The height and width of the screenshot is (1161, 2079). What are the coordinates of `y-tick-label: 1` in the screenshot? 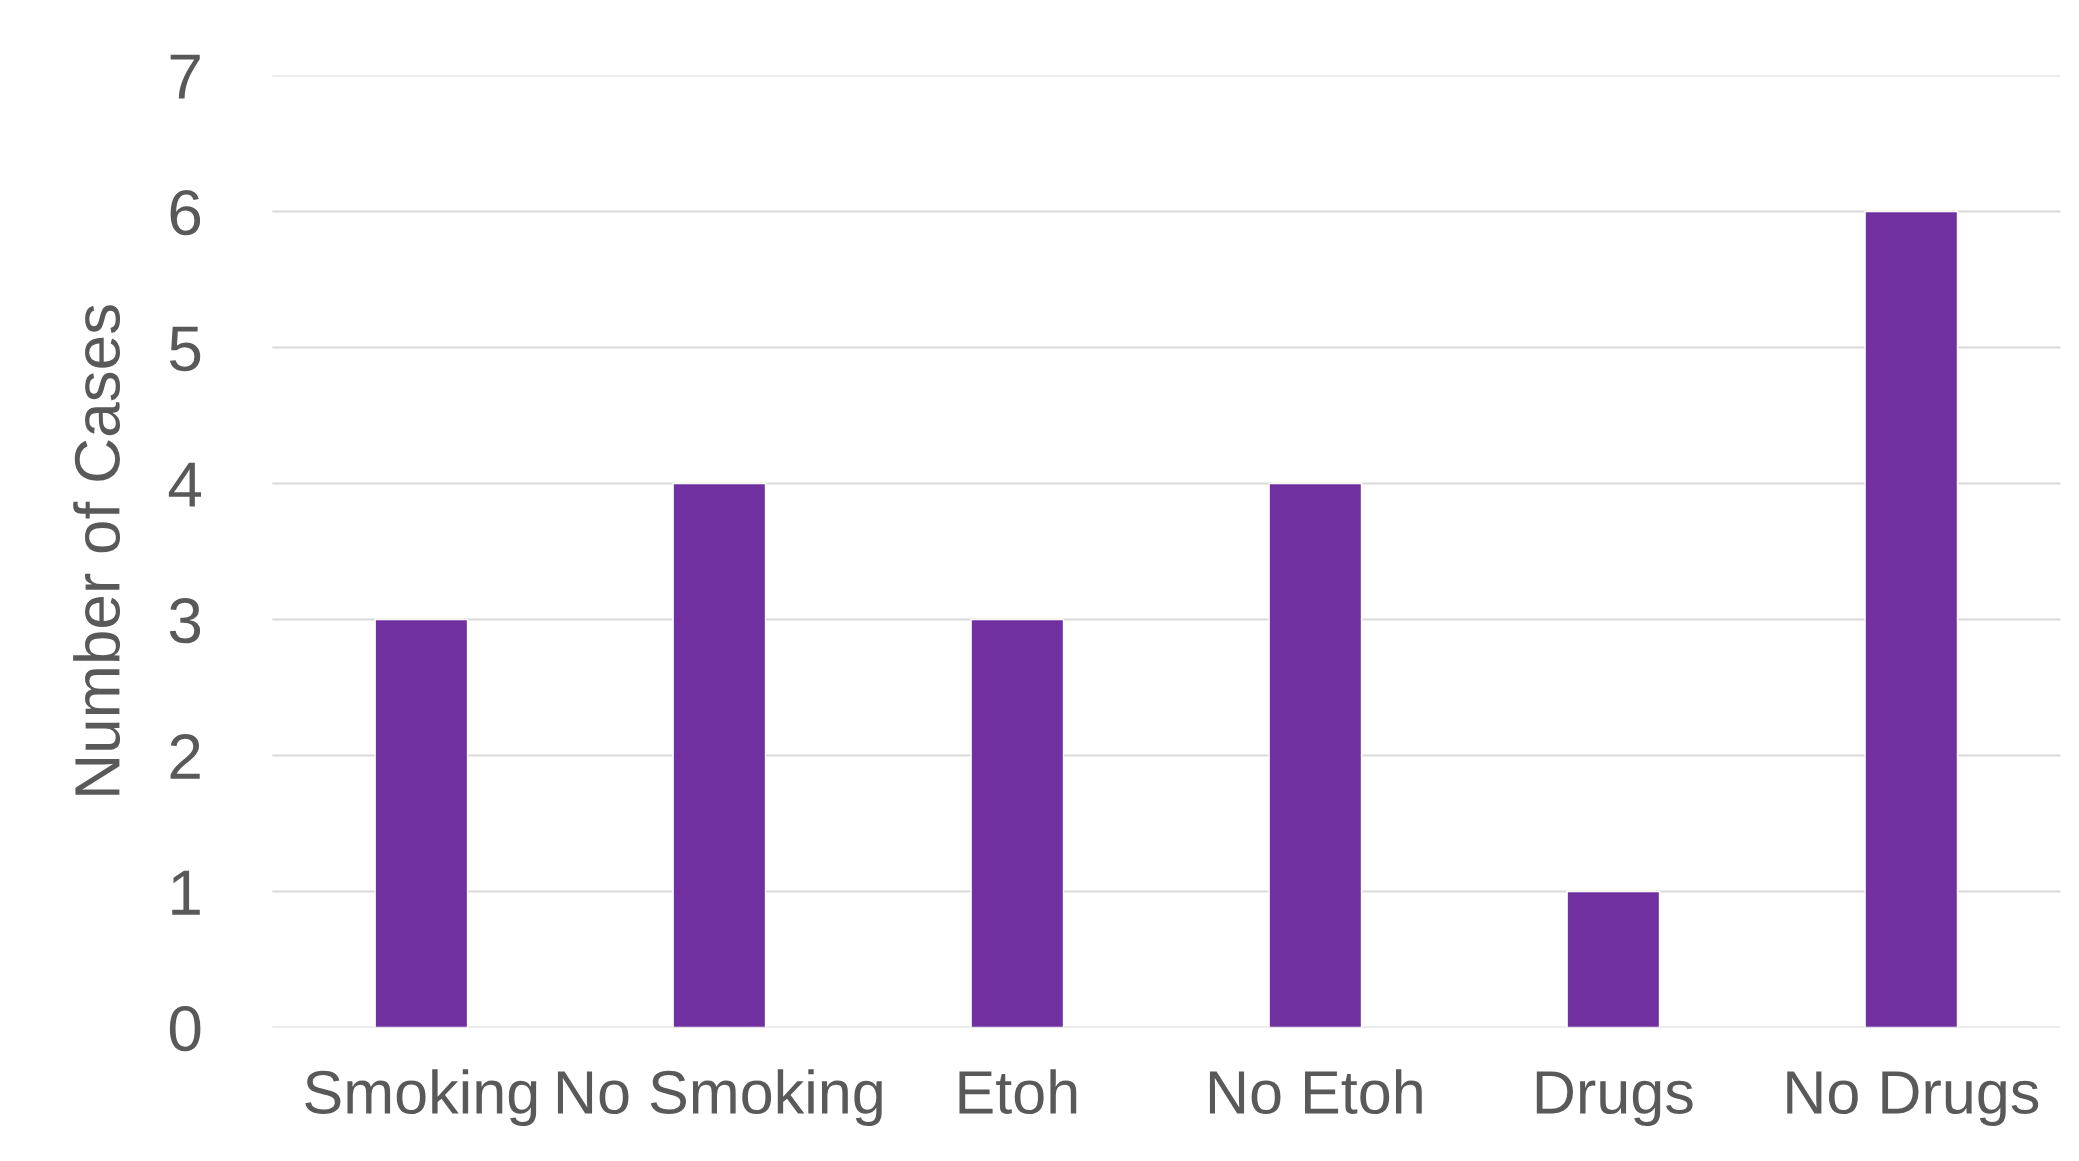 It's located at (186, 892).